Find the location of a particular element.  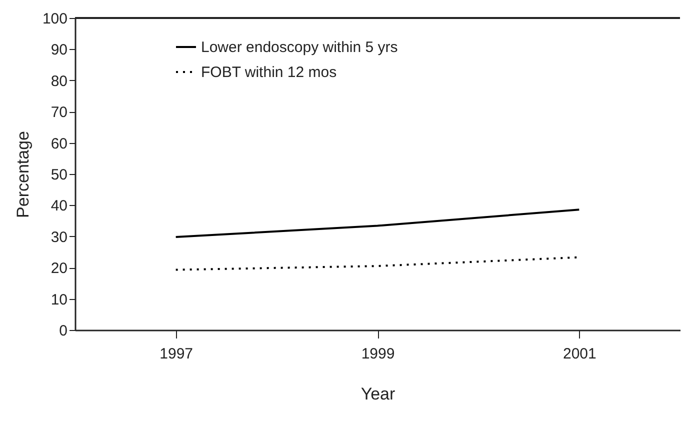

x-tick-label: 2001 is located at coordinates (579, 354).